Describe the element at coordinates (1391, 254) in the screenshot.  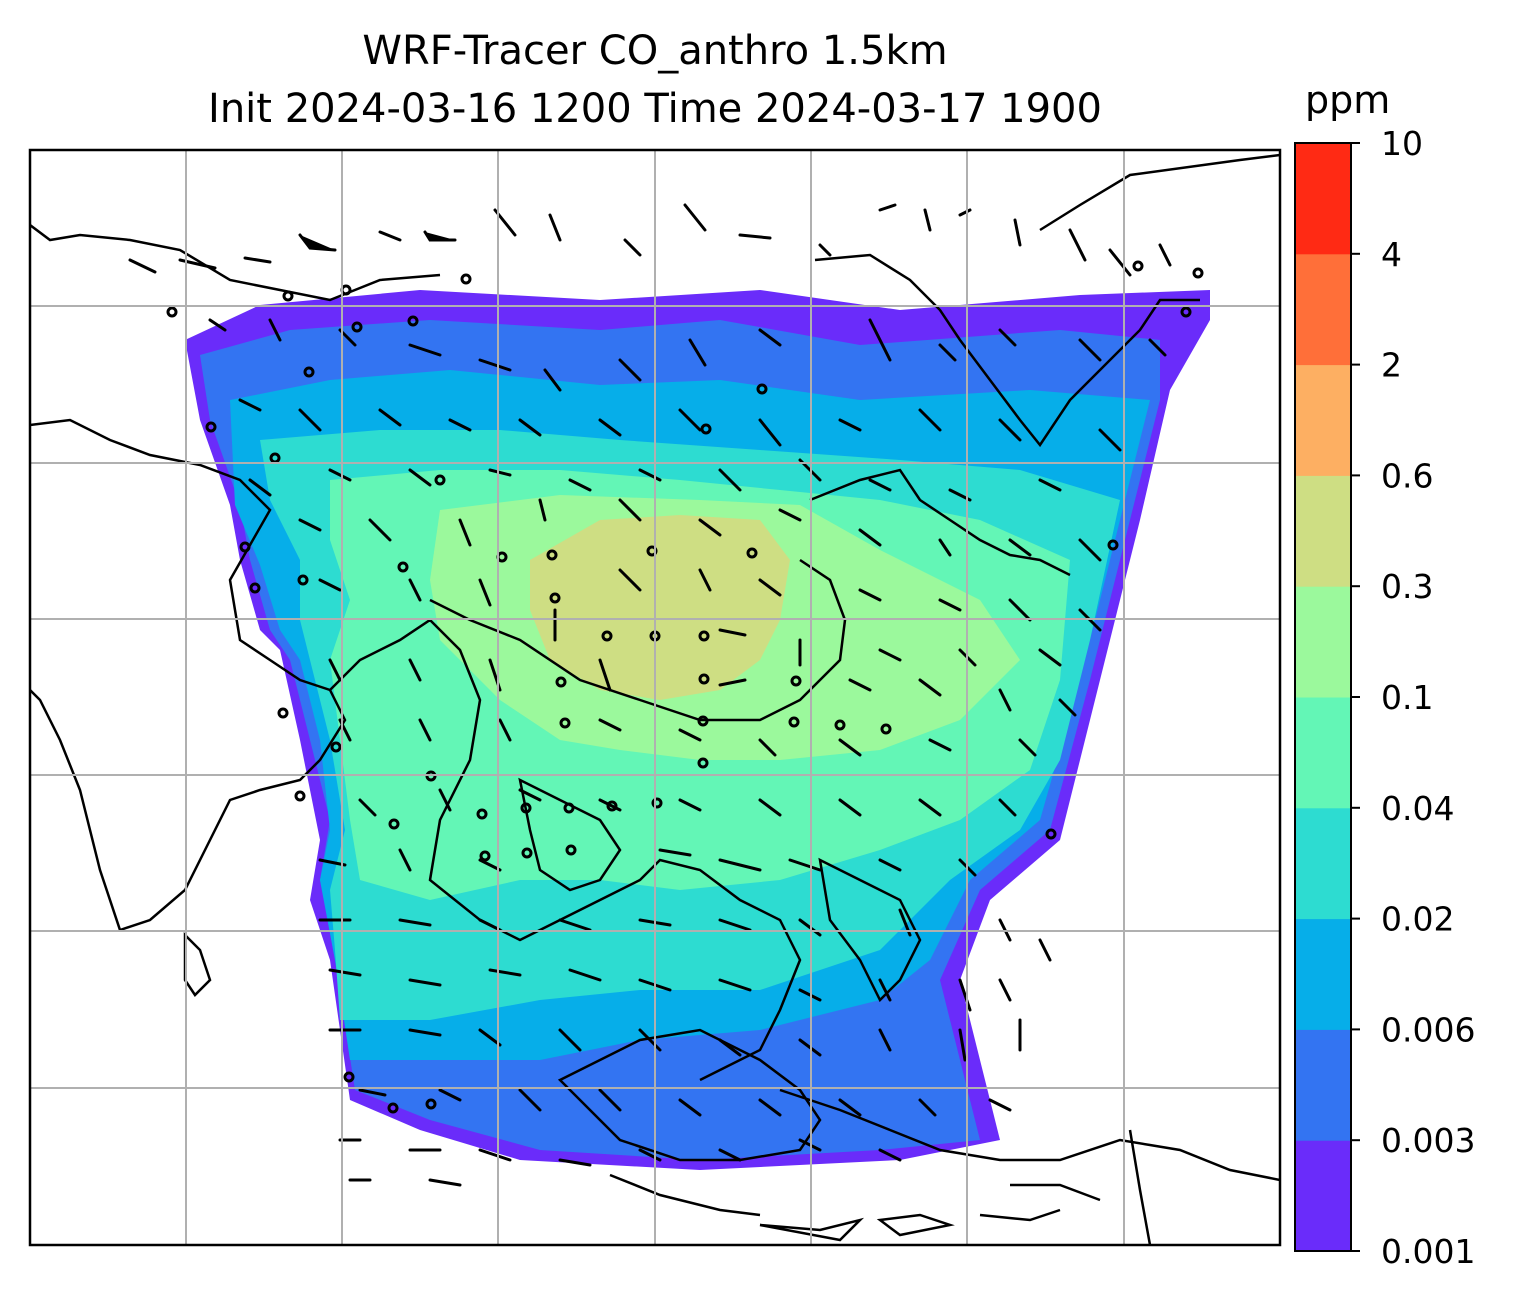
I see `colorbar-tick-label-9: 4` at that location.